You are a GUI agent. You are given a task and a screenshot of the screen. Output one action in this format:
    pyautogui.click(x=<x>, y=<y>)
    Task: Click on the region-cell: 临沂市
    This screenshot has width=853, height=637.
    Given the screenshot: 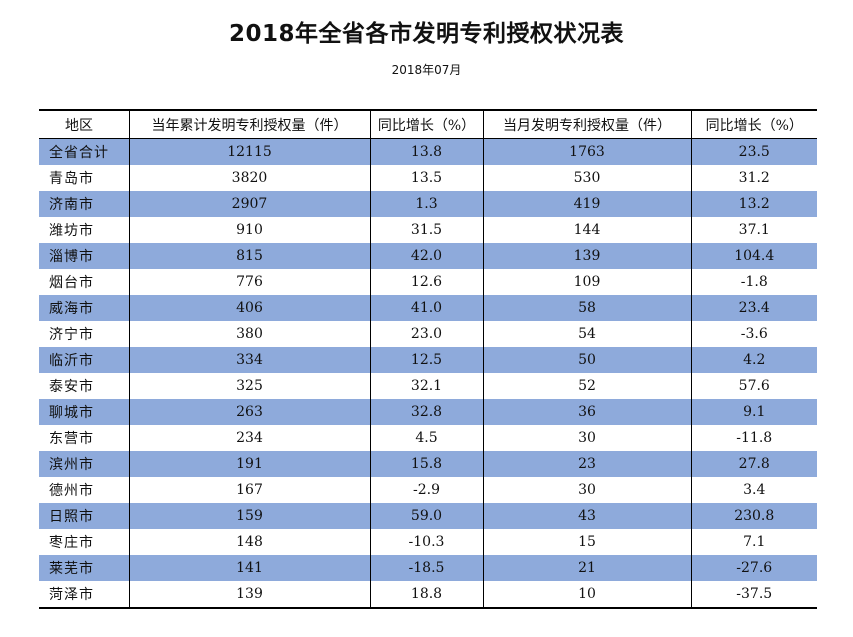 What is the action you would take?
    pyautogui.click(x=84, y=360)
    